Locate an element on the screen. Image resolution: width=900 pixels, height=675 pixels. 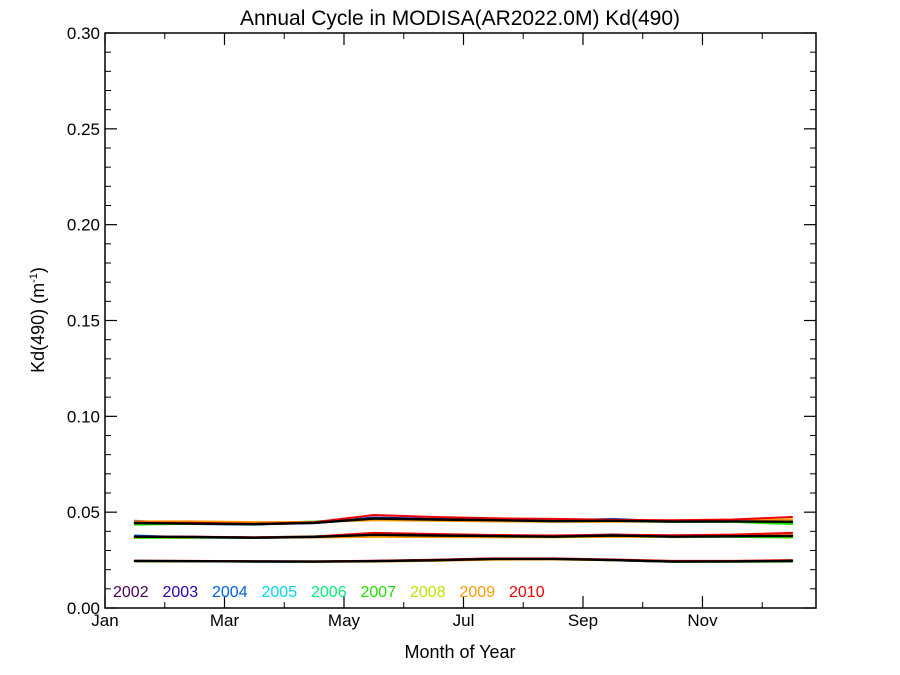
y-axis-label-close: ) is located at coordinates (38, 270).